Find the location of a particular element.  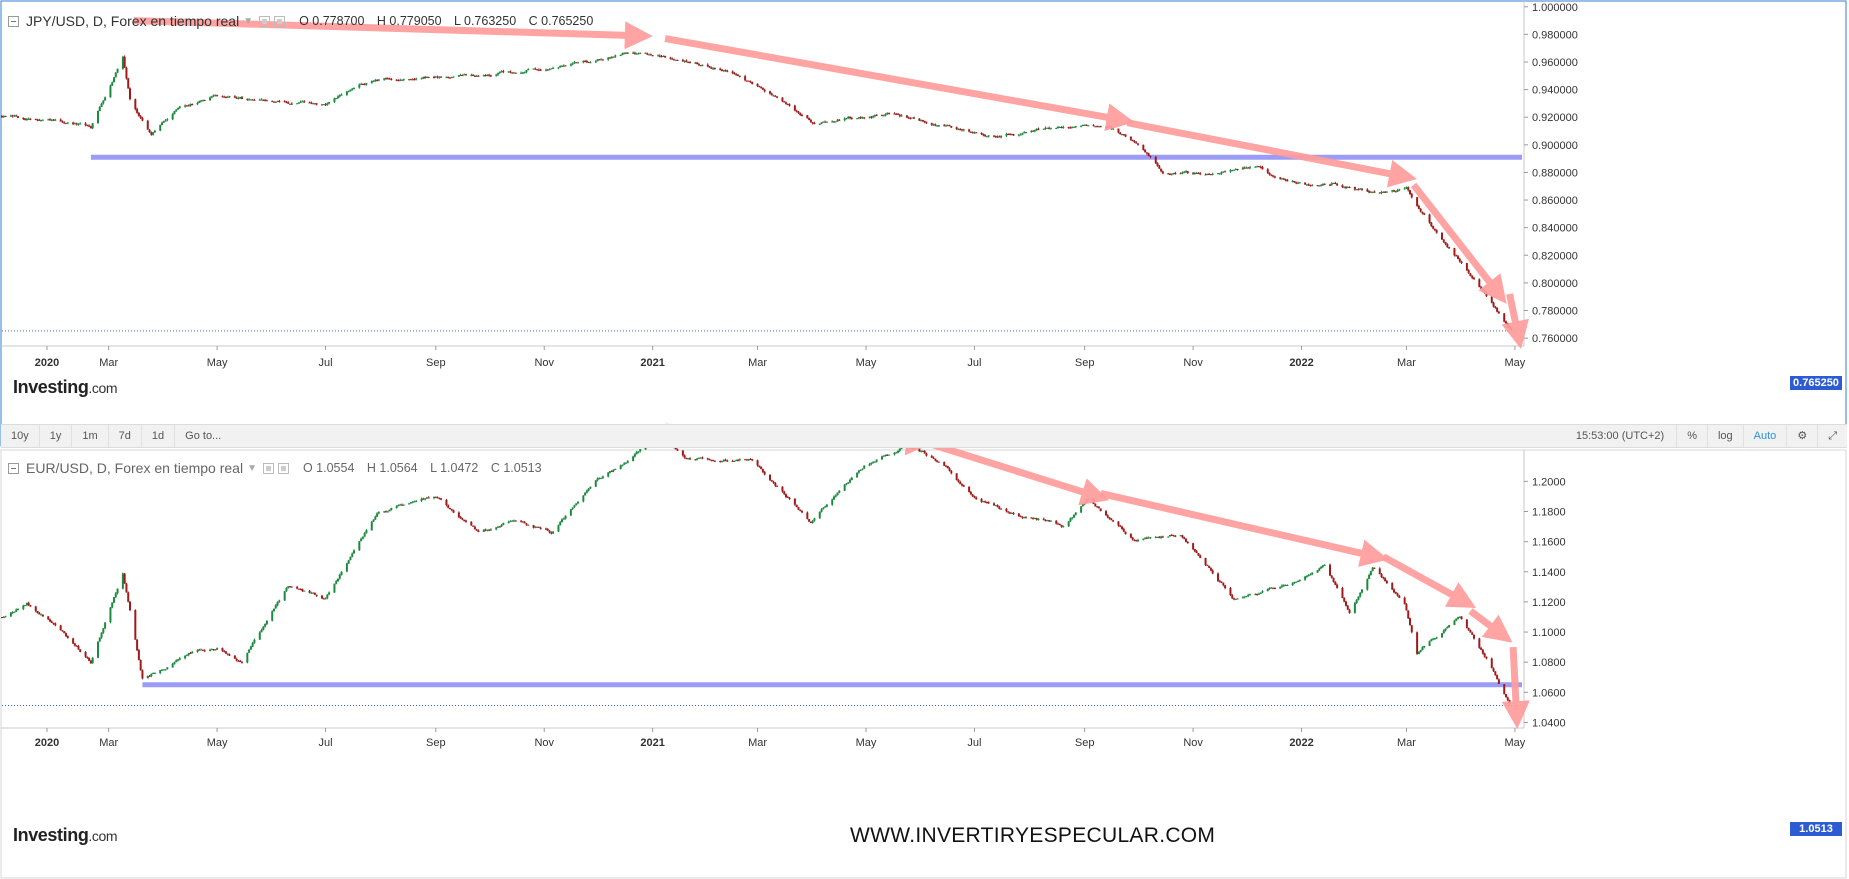

period-10y-button: 10y is located at coordinates (20, 436).